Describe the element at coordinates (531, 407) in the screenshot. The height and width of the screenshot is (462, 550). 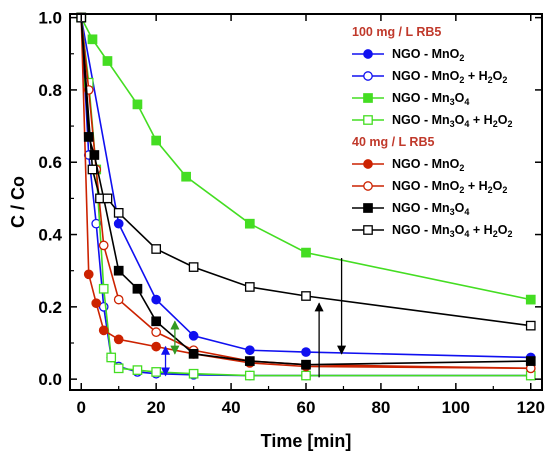
I see `x-tick-label: 120` at that location.